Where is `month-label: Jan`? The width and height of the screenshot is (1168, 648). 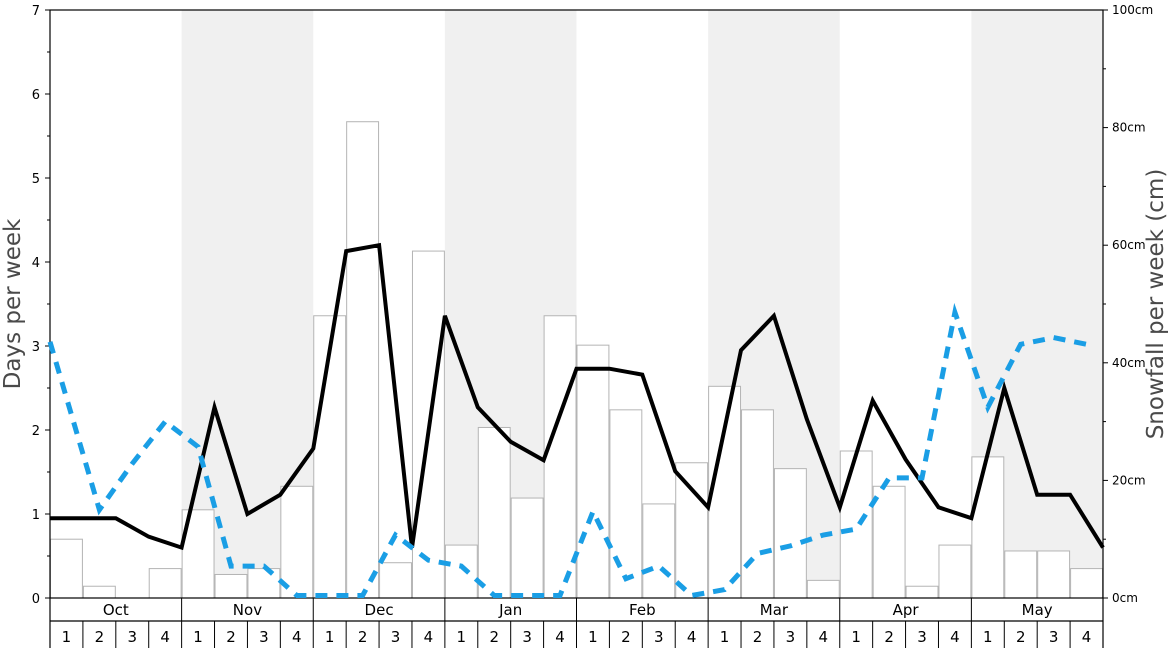
month-label: Jan is located at coordinates (510, 610).